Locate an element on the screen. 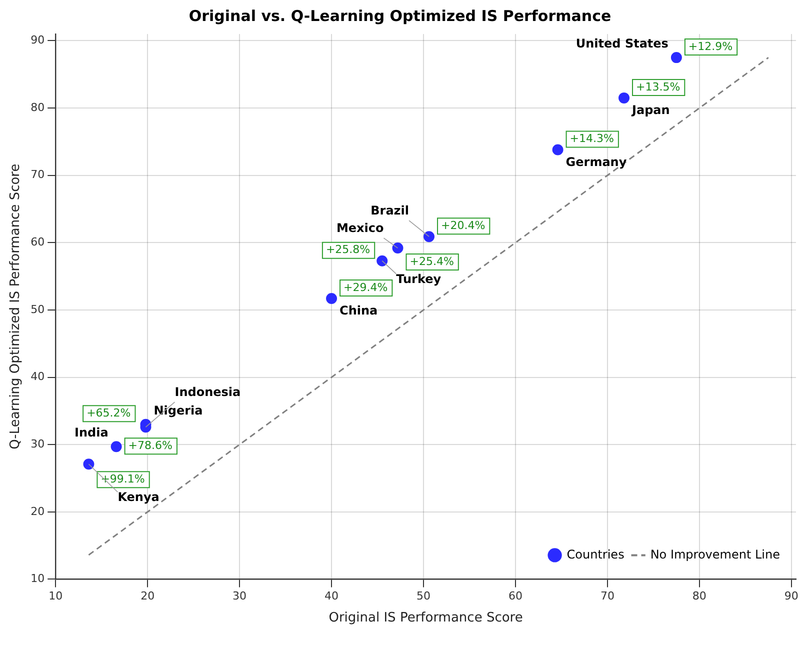  x-tick-label: 70 is located at coordinates (607, 596).